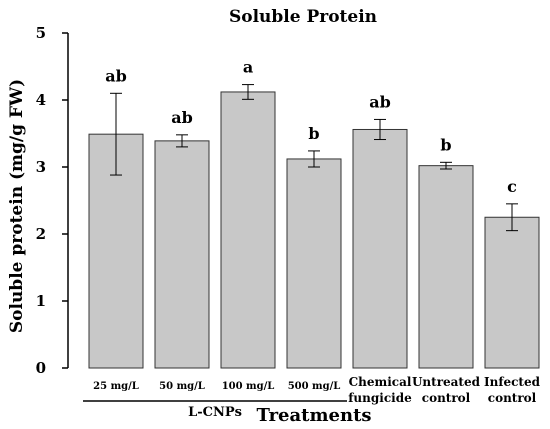  Describe the element at coordinates (41, 234) in the screenshot. I see `y-tick-label: 2` at that location.